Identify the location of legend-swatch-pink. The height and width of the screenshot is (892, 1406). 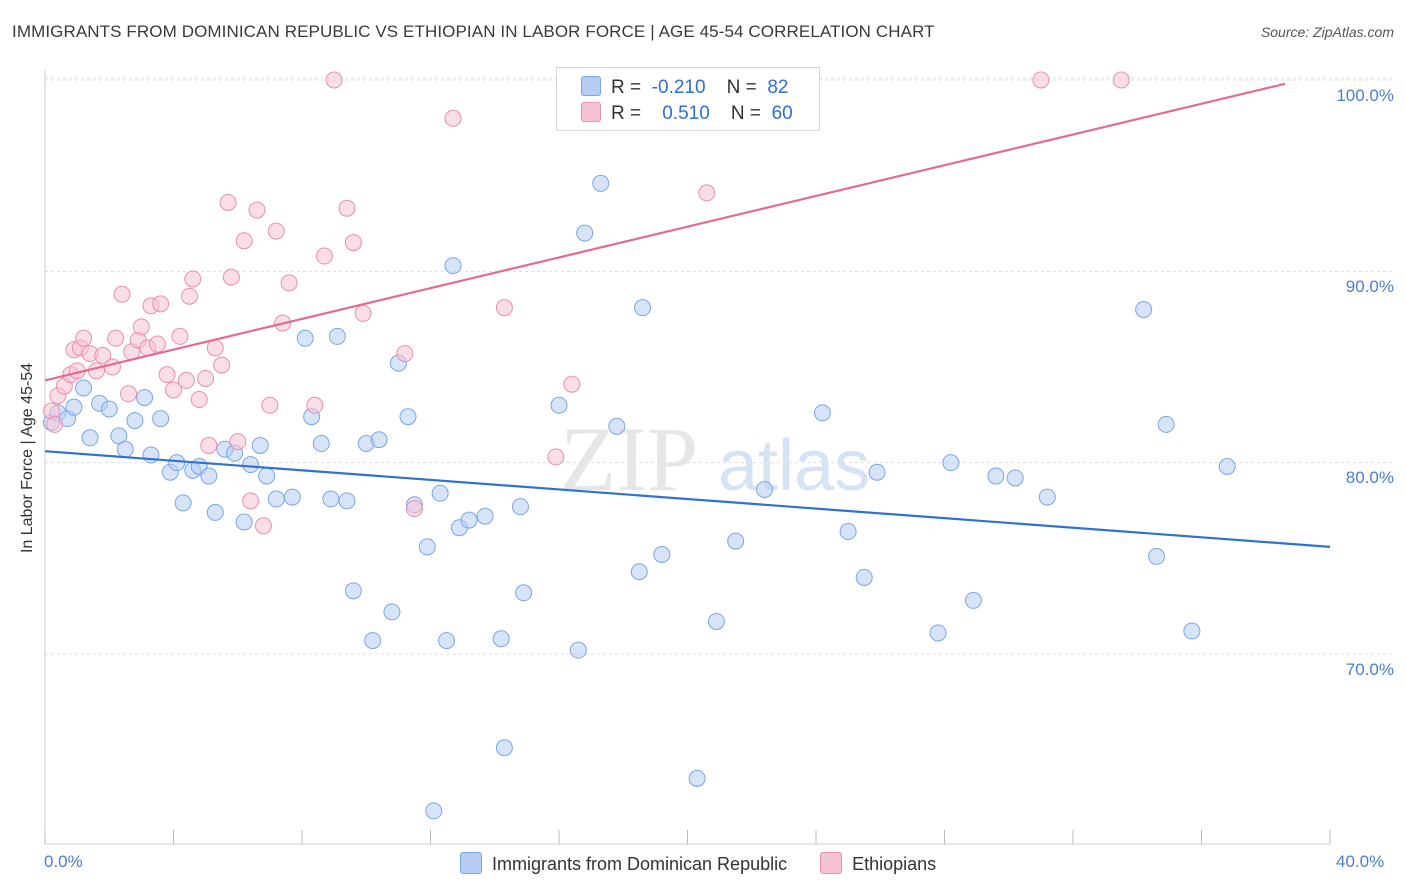
(591, 112).